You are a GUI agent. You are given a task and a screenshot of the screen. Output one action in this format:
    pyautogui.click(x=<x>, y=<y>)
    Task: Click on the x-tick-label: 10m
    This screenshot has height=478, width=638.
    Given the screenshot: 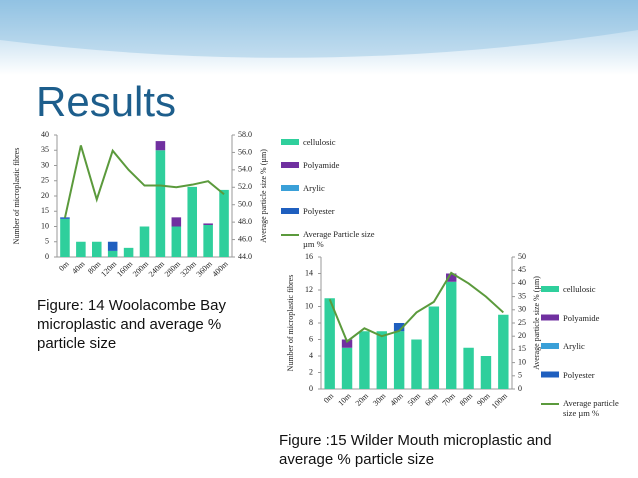 What is the action you would take?
    pyautogui.click(x=344, y=399)
    